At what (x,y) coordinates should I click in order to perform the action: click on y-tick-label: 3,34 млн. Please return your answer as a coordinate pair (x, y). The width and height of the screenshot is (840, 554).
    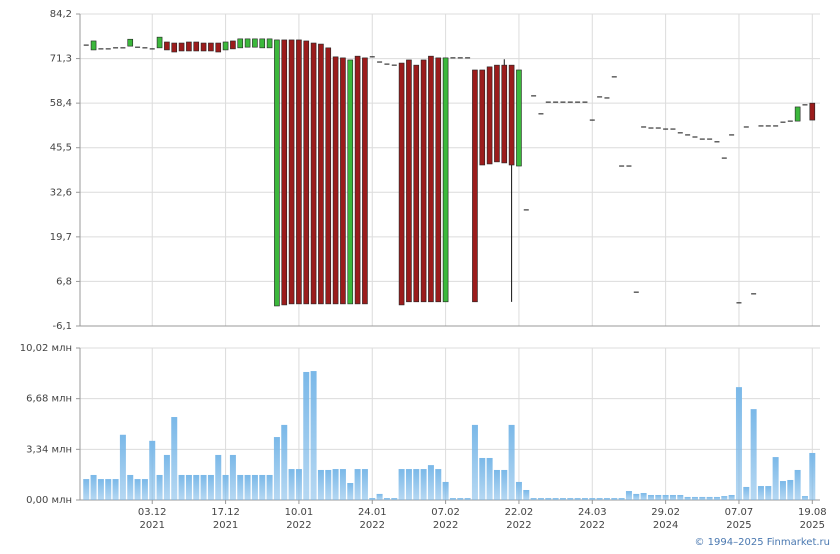
    Looking at the image, I should click on (49, 449).